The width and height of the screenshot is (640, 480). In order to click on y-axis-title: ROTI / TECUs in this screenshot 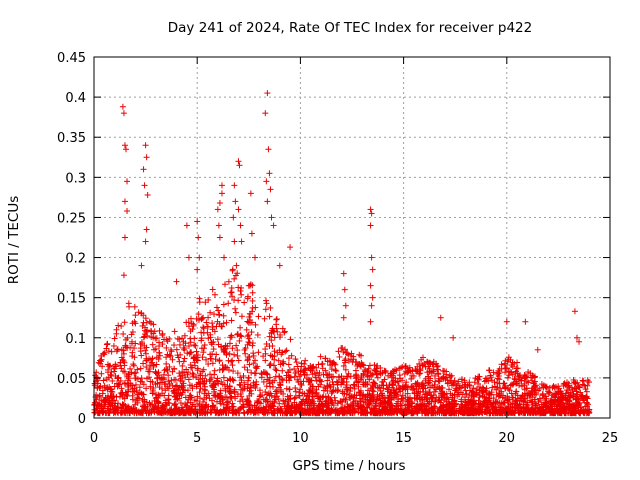, I will do `click(14, 240)`.